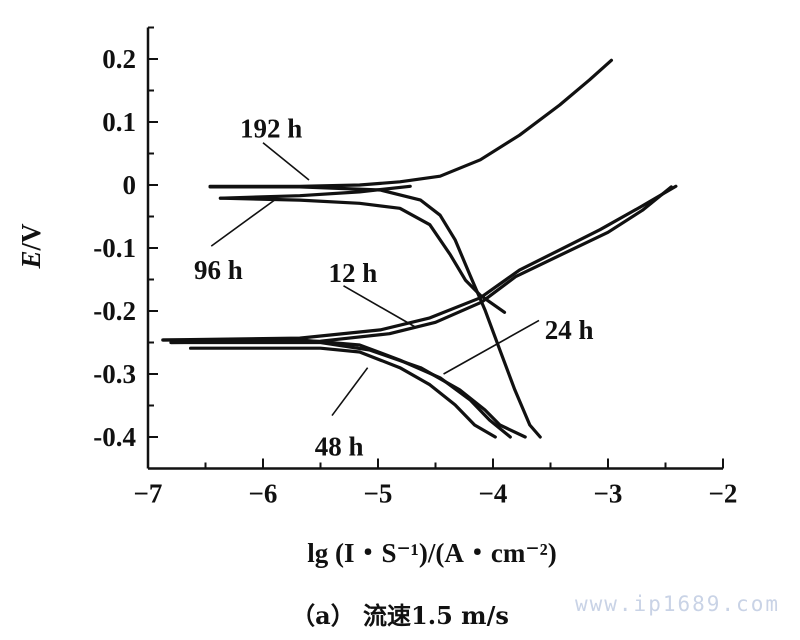  I want to click on annotation-label: 96 h, so click(218, 270).